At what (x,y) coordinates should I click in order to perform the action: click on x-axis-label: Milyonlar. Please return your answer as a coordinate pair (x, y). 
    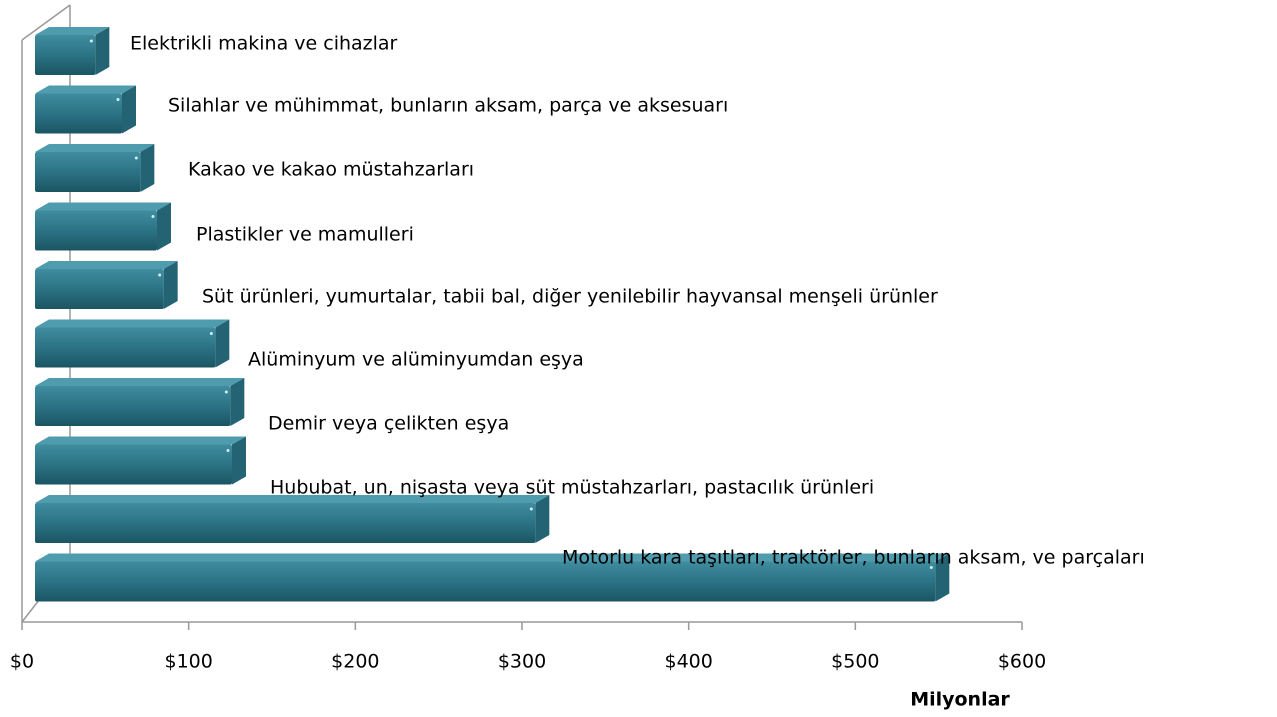
    Looking at the image, I should click on (960, 700).